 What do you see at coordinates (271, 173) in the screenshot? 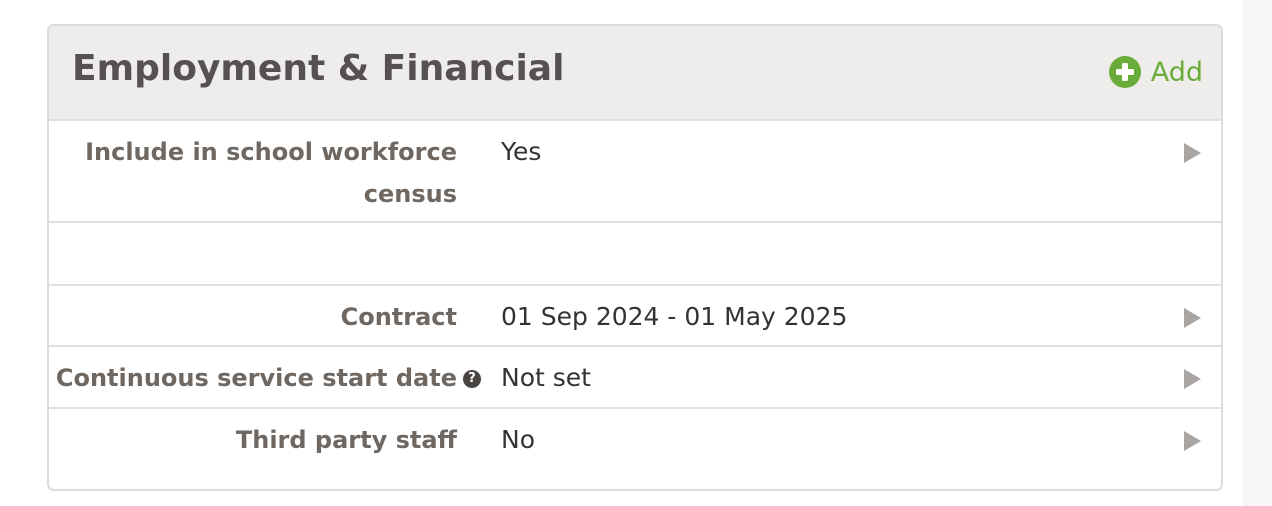
I see `row-label: Include in school workforce census` at bounding box center [271, 173].